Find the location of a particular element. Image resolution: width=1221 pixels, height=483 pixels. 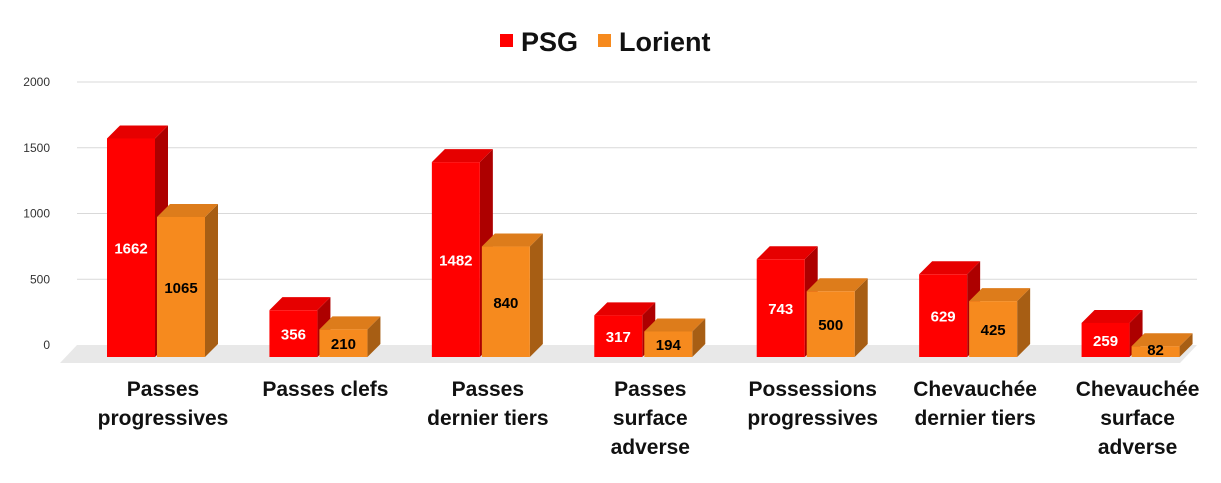

data-label-lorient: 500 is located at coordinates (830, 325).